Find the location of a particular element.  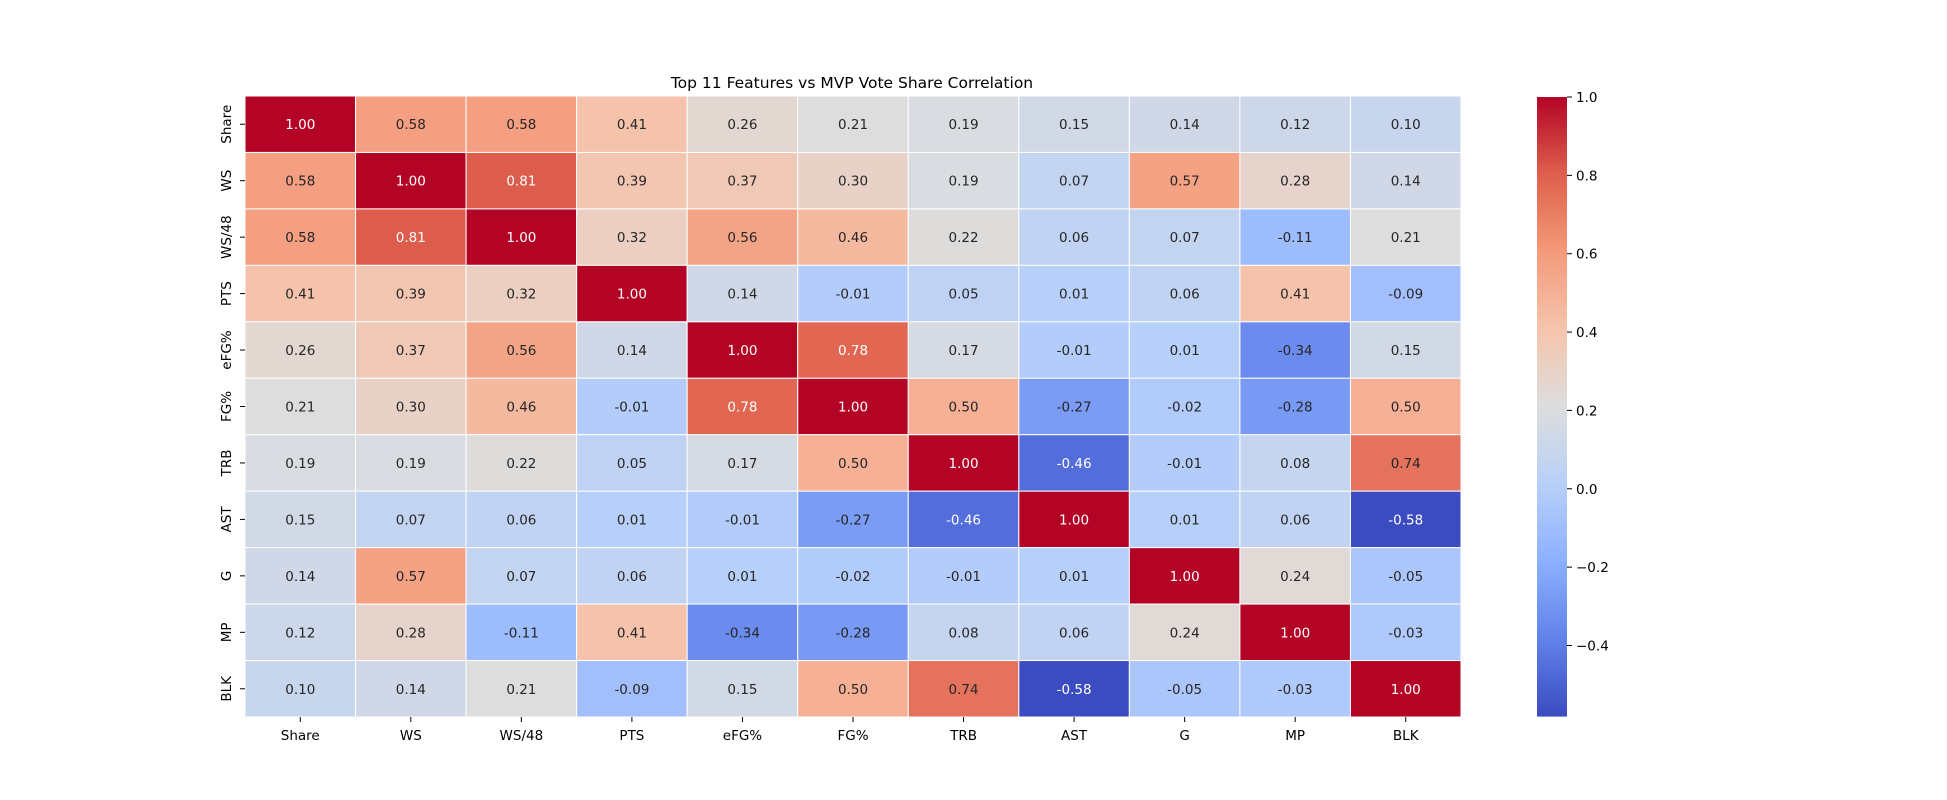

cell-value-label: 0.78 is located at coordinates (853, 351).